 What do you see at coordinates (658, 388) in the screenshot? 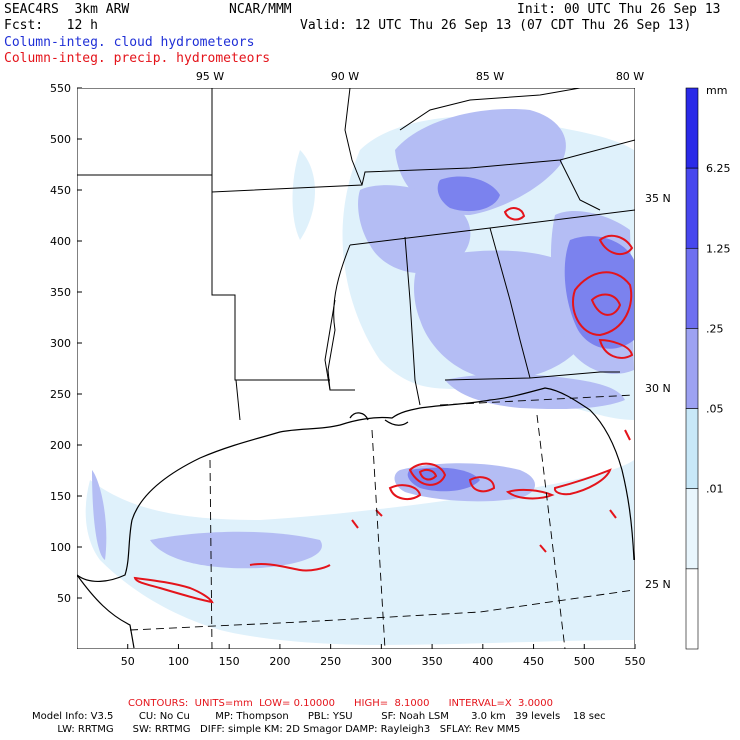
I see `latitude-label: 30 N` at bounding box center [658, 388].